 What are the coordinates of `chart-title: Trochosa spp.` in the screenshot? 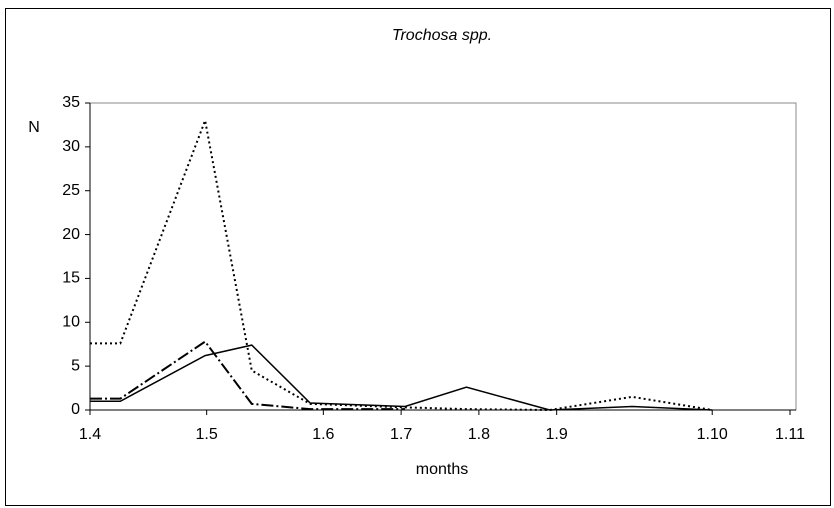 It's located at (442, 35).